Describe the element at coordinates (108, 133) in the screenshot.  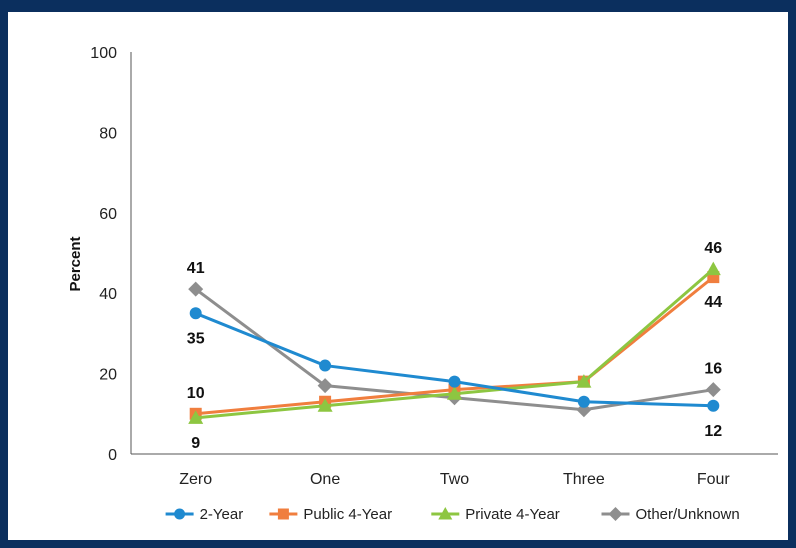
I see `y-tick-label: 80` at that location.